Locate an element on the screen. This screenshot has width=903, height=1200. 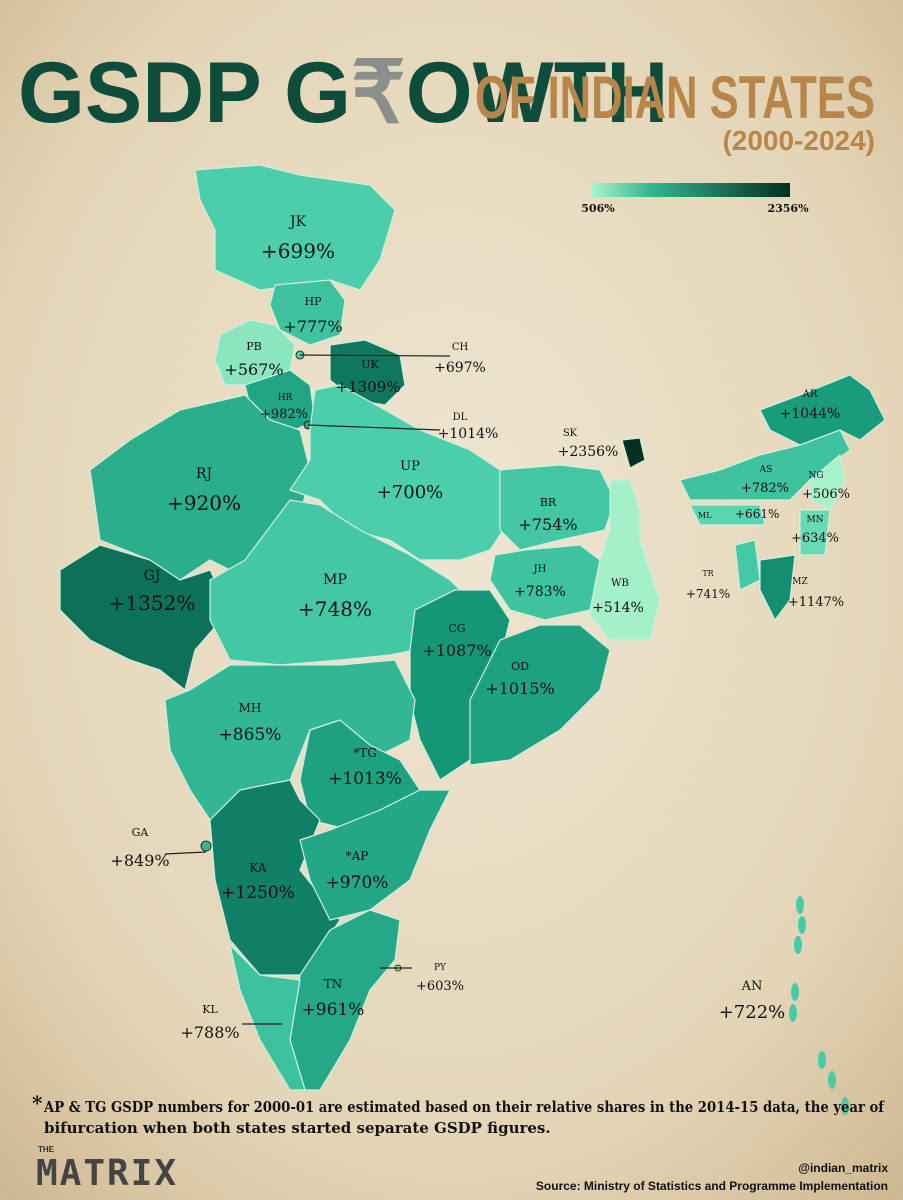
state-code: KL is located at coordinates (210, 1009).